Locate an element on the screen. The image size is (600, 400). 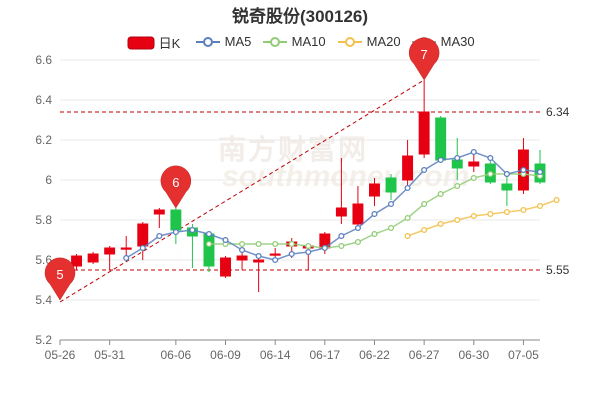
y-tick-label: 6.6 is located at coordinates (43, 60).